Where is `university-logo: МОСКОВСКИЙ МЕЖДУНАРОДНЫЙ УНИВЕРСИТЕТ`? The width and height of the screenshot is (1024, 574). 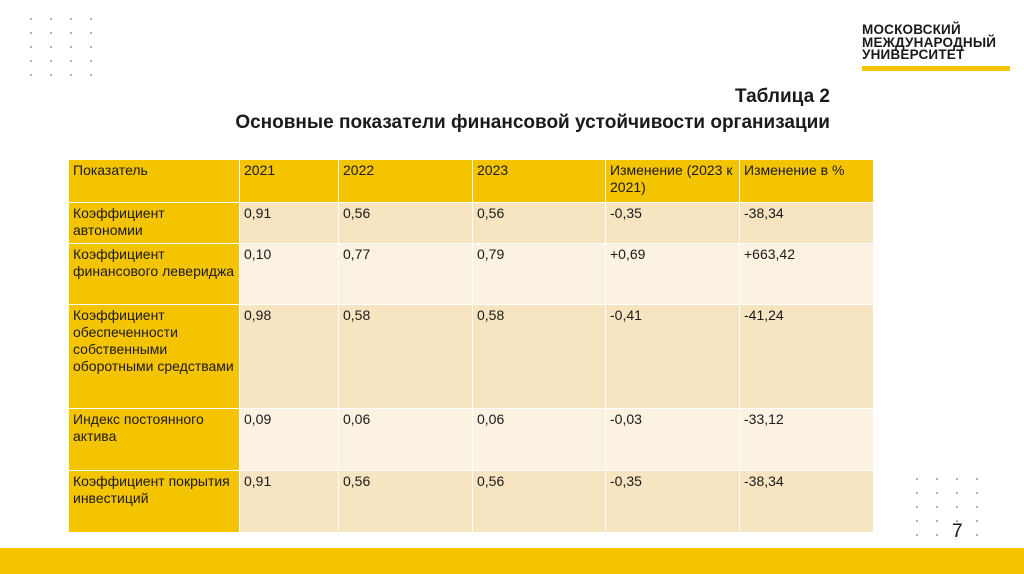 university-logo: МОСКОВСКИЙ МЕЖДУНАРОДНЫЙ УНИВЕРСИТЕТ is located at coordinates (937, 46).